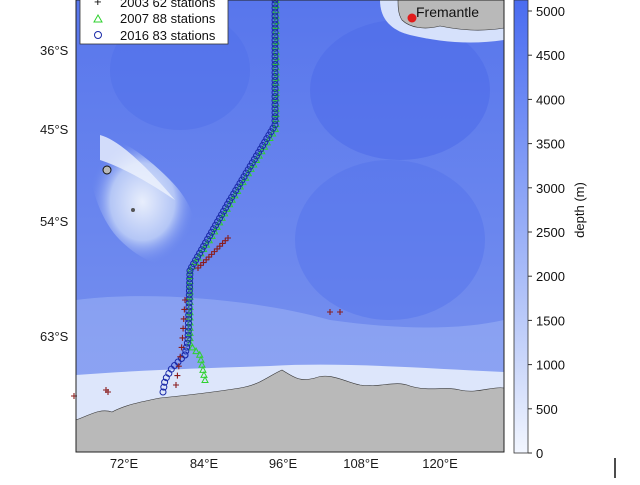  I want to click on lon-axis: 72°E 84°E 96°E 108°E 120°E, so click(284, 463).